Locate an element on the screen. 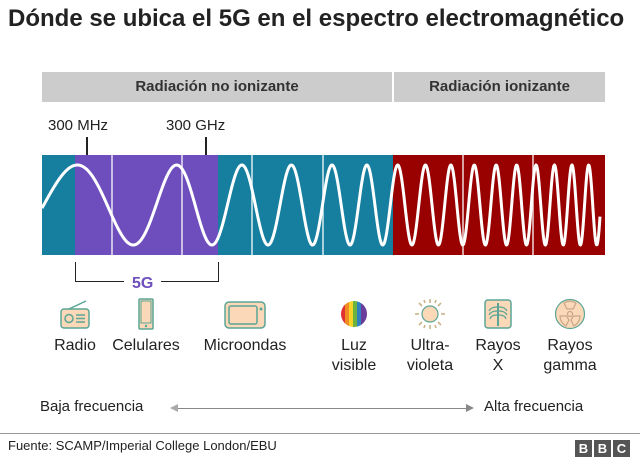  xray-icon is located at coordinates (498, 314).